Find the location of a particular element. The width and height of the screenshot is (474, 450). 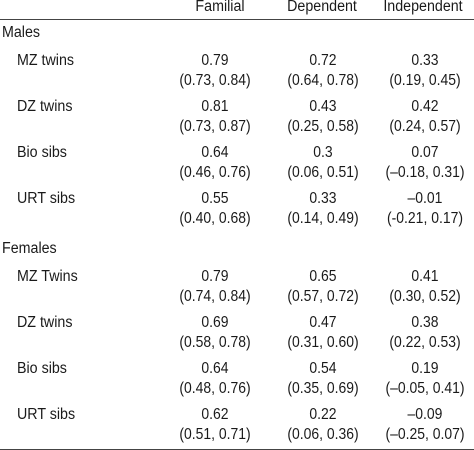

cell-value: 0.22 is located at coordinates (323, 414).